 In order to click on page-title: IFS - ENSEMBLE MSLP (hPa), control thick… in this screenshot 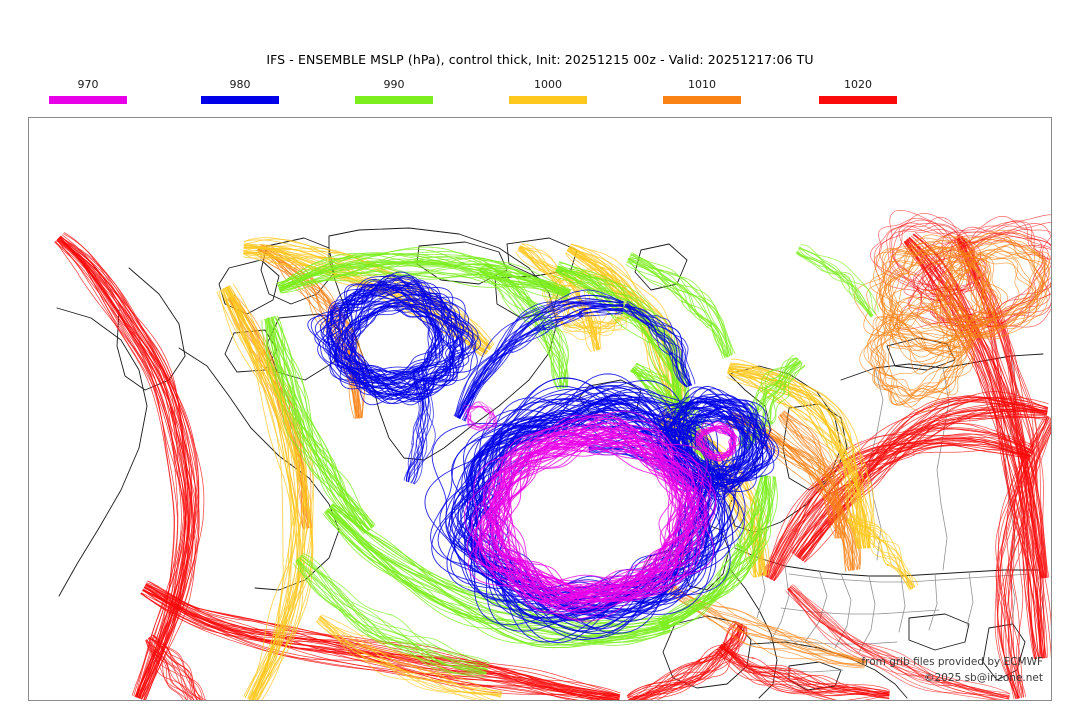, I will do `click(540, 59)`.